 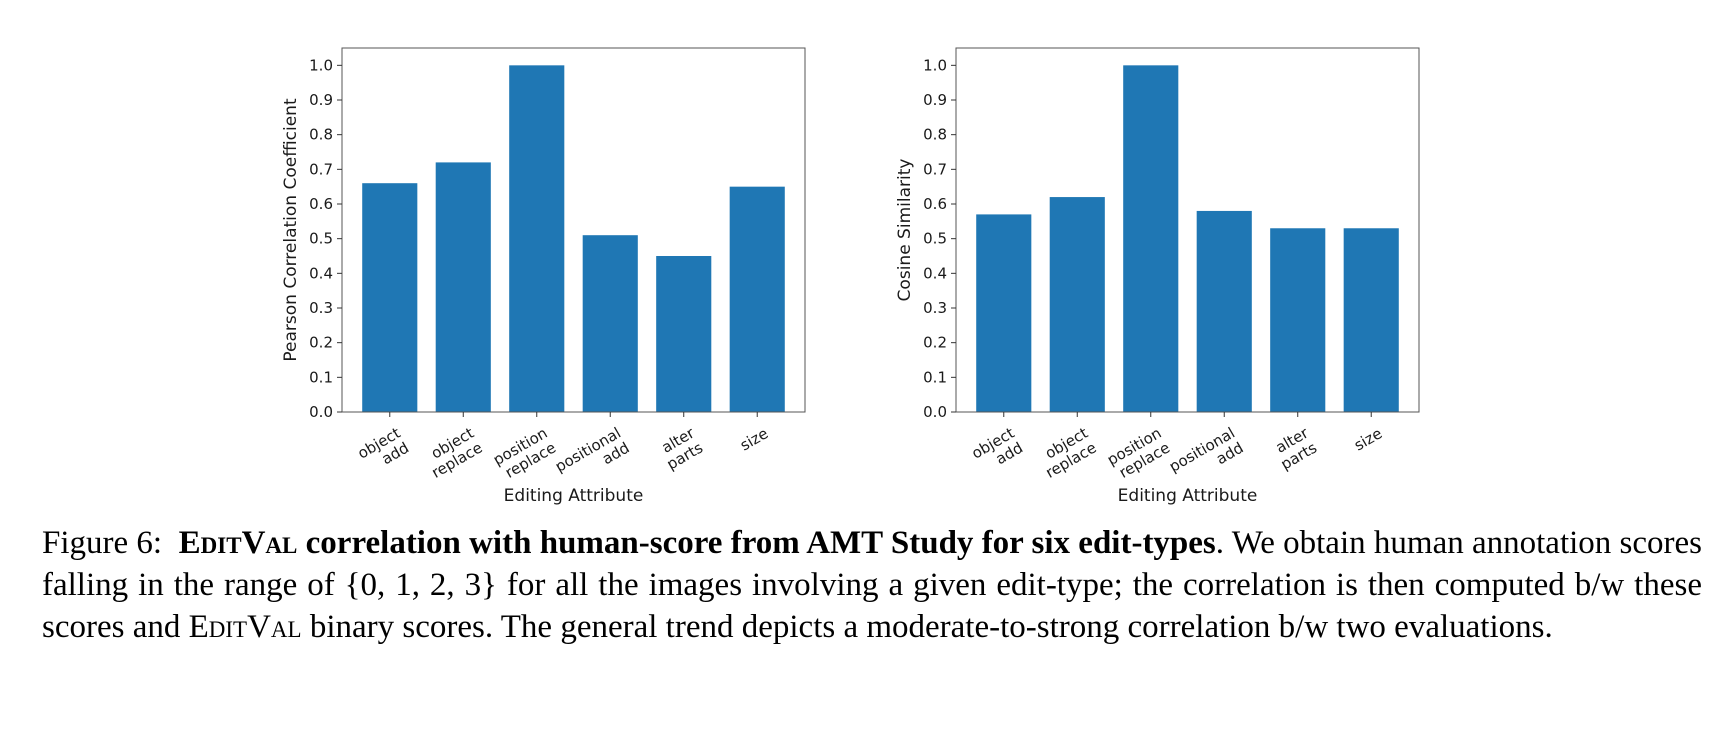 What do you see at coordinates (102, 543) in the screenshot?
I see `caption-prefix: Figure 6:` at bounding box center [102, 543].